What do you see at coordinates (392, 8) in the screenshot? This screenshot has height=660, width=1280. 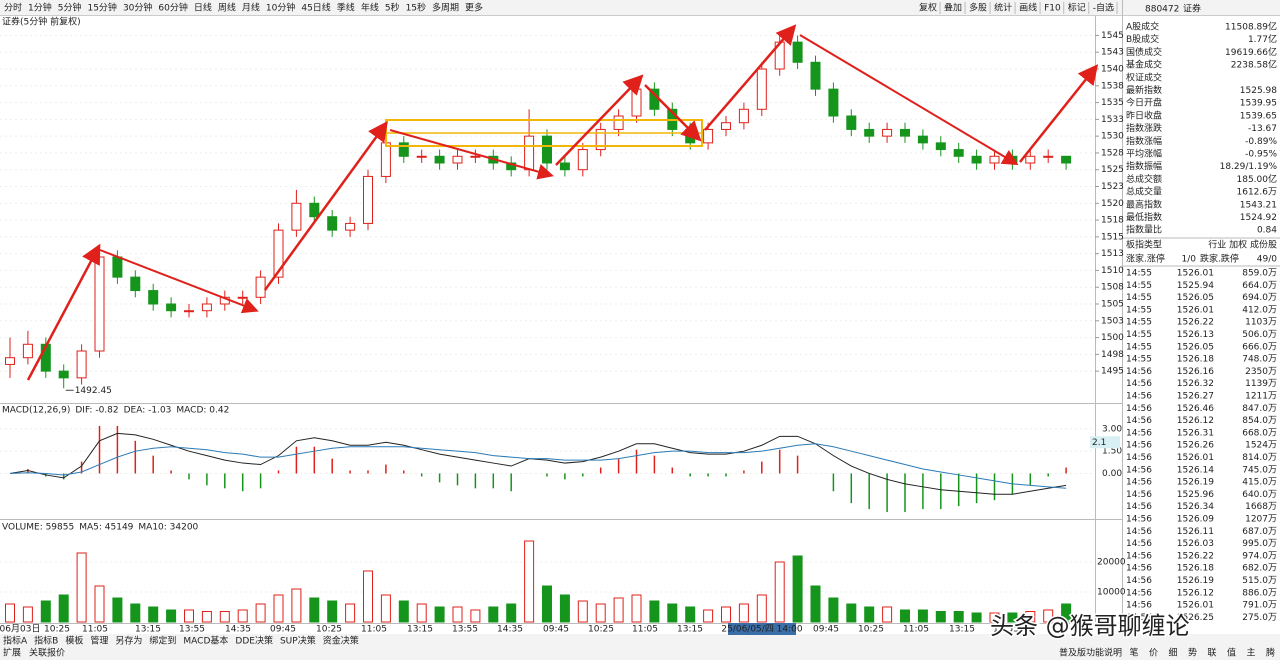 I see `toolbar-tab: 5秒` at bounding box center [392, 8].